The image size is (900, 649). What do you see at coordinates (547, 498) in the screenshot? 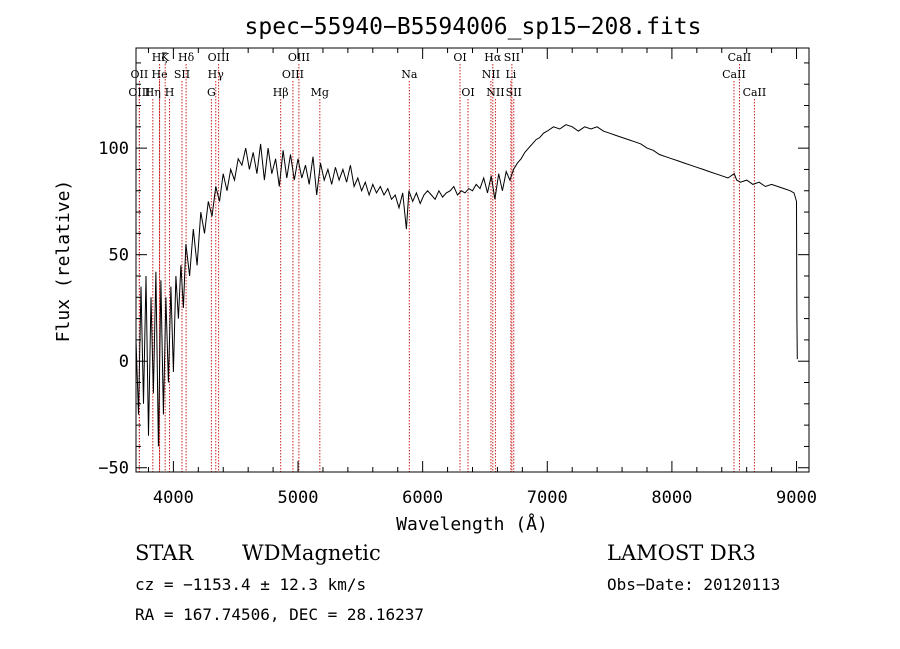
I see `x-tick-label-7000: 7000` at bounding box center [547, 498].